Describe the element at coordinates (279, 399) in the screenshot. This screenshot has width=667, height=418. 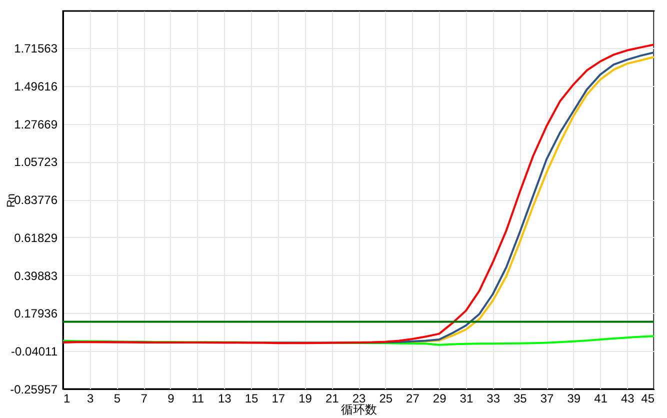
I see `x-tick-label: 17` at that location.